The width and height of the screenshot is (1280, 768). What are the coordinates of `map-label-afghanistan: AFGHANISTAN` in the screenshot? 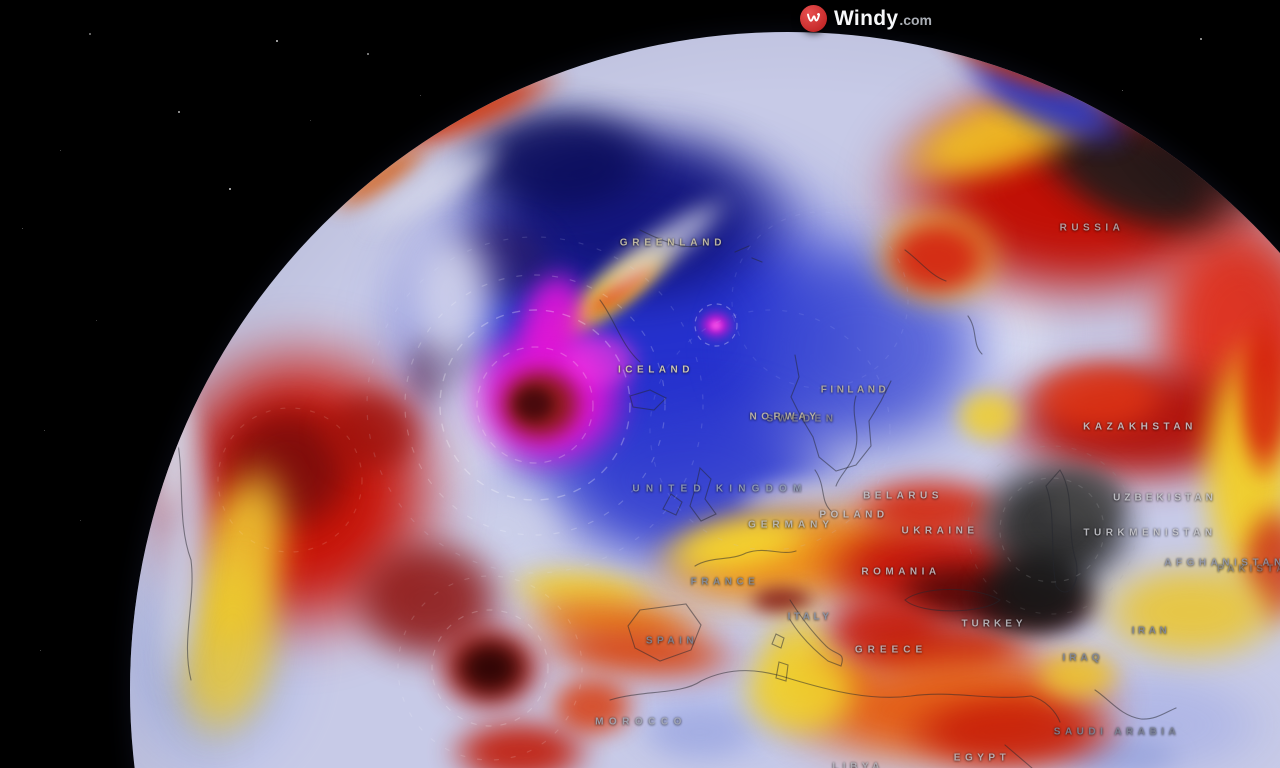 It's located at (1222, 563).